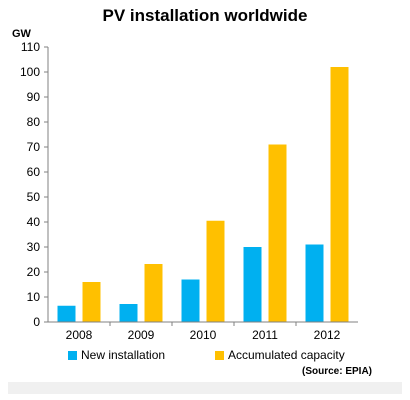 This screenshot has height=400, width=410. Describe the element at coordinates (265, 335) in the screenshot. I see `x-tick-label: 2011` at that location.